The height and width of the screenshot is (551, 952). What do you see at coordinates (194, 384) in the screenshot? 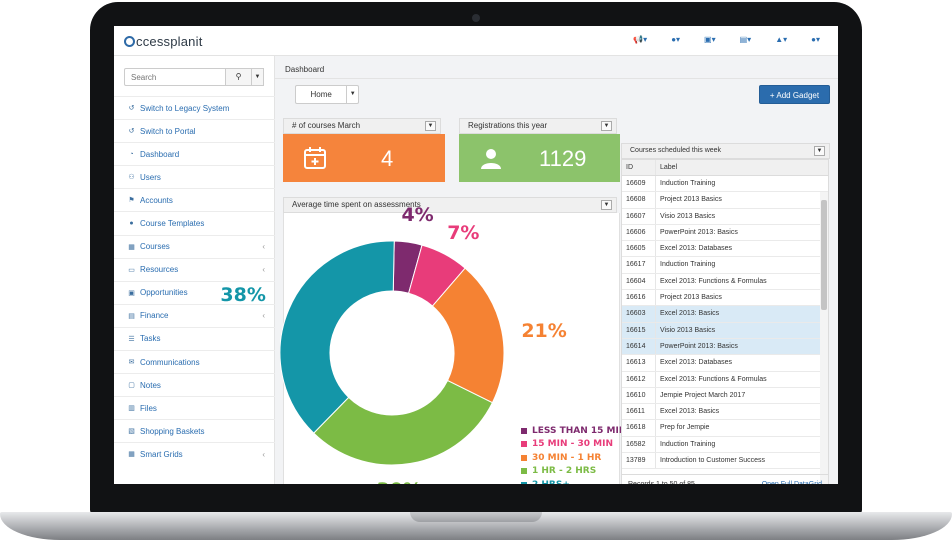
I see `sidebar-item: ▢ Notes` at bounding box center [194, 384].